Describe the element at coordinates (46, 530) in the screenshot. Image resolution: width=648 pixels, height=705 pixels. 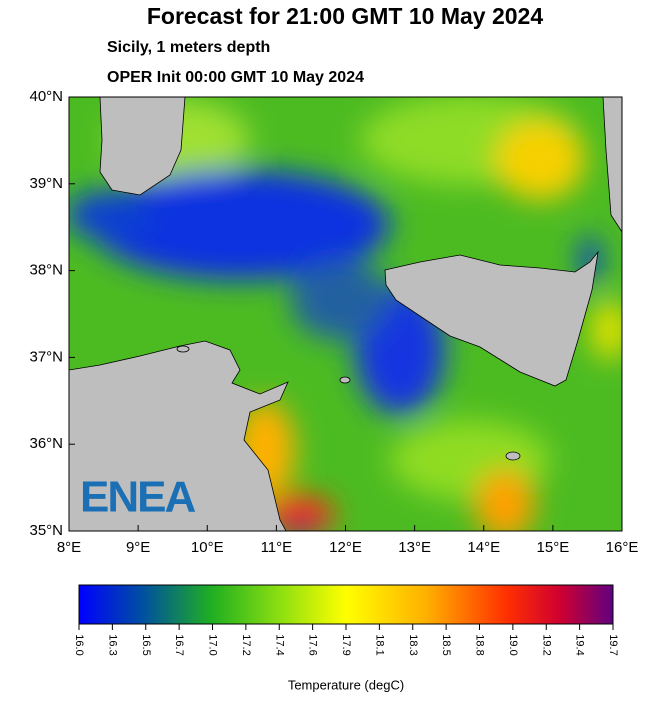
I see `y-tick-label: 35°N` at that location.